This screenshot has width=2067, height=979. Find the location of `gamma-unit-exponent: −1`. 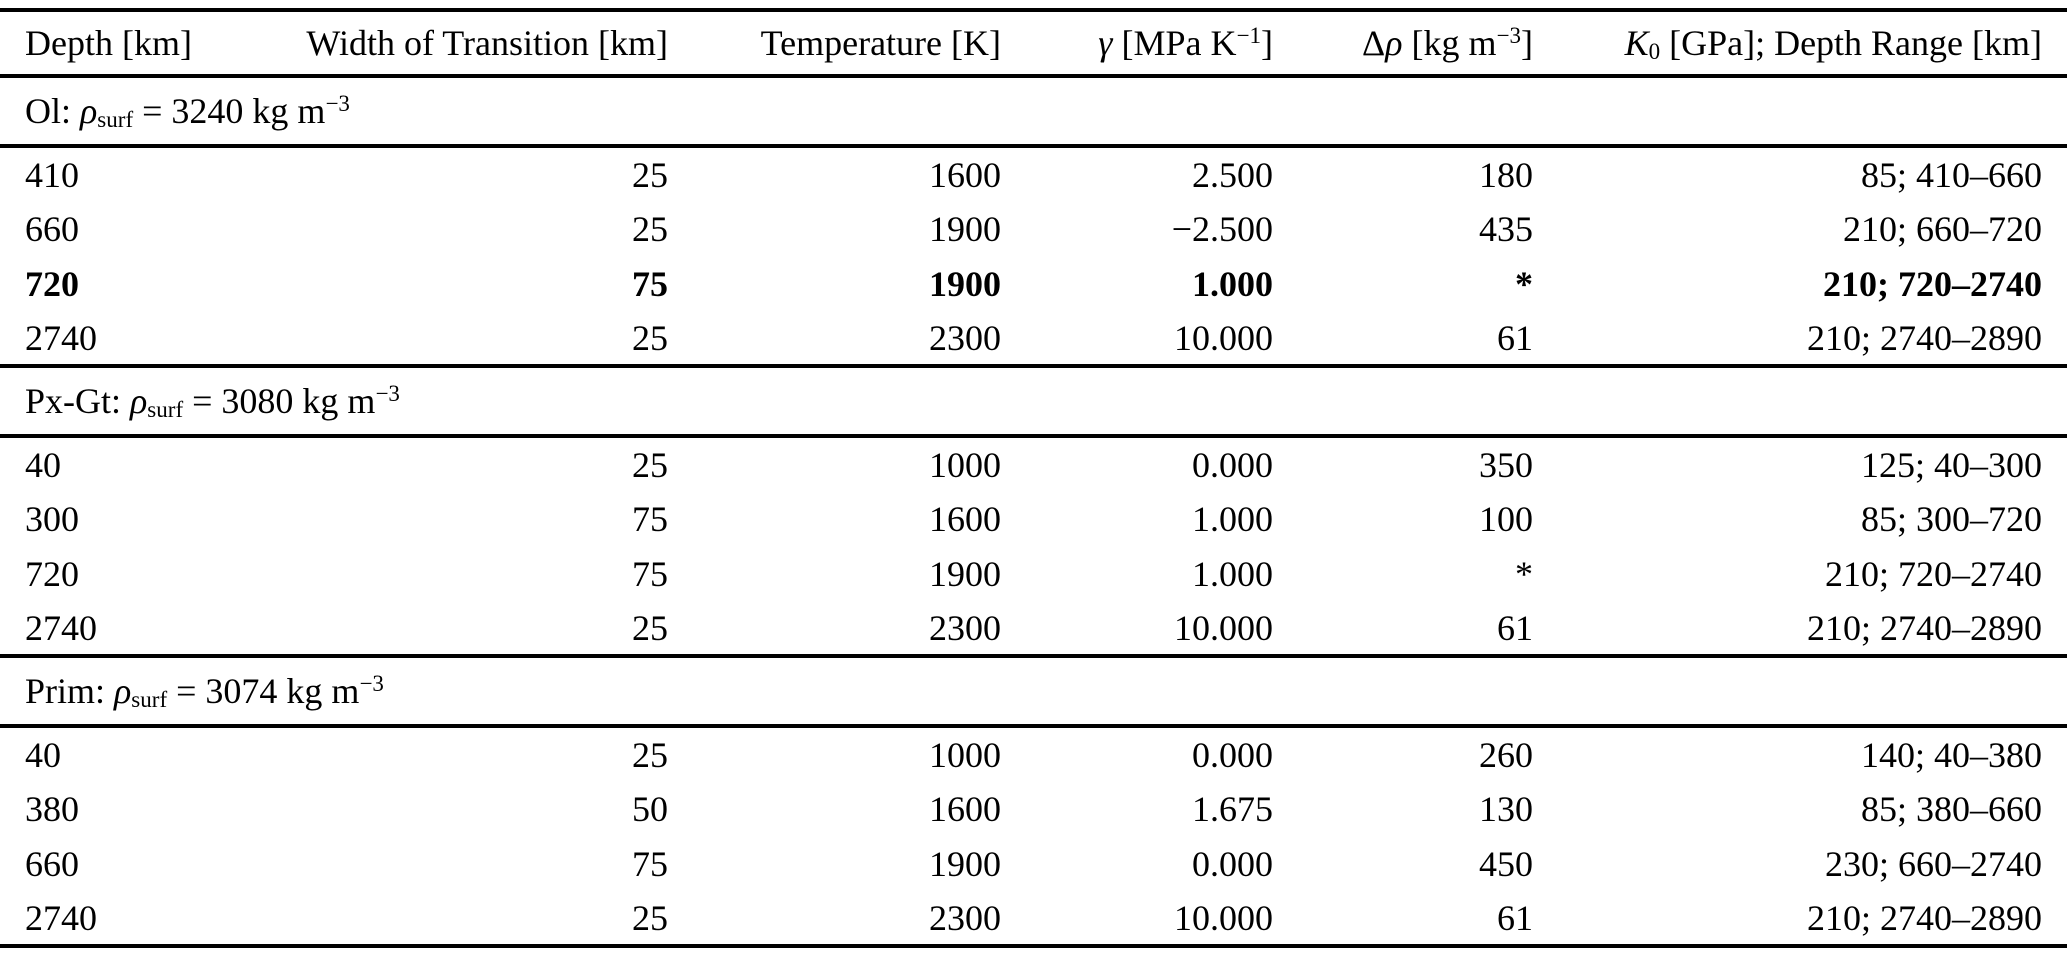

gamma-unit-exponent: −1 is located at coordinates (1248, 35).